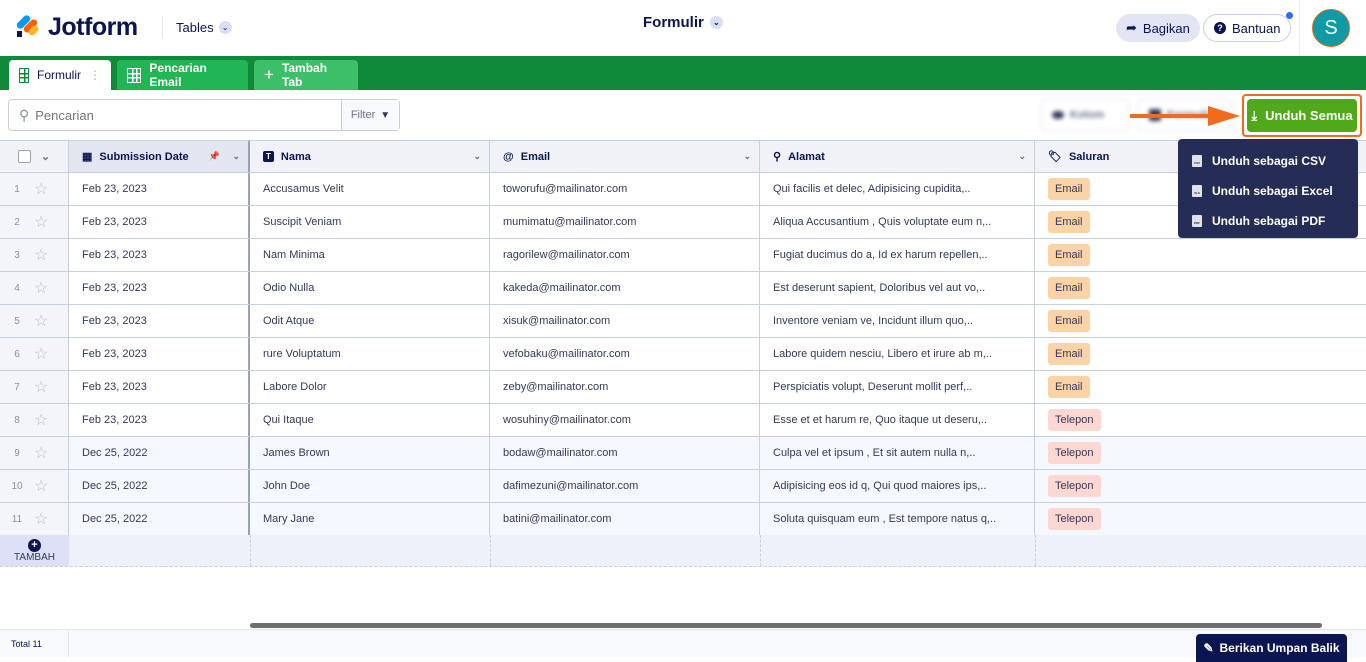 The image size is (1366, 662). Describe the element at coordinates (24, 156) in the screenshot. I see `select-all-checkbox` at that location.